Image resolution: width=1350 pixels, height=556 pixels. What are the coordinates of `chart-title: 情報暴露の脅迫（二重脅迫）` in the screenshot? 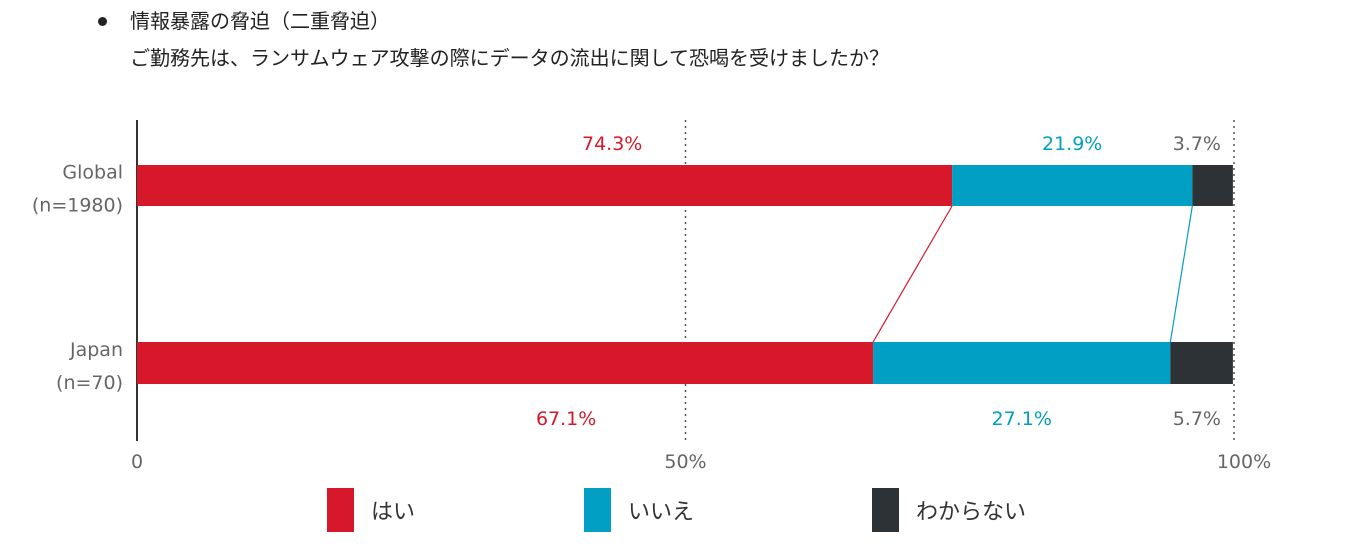 It's located at (260, 21).